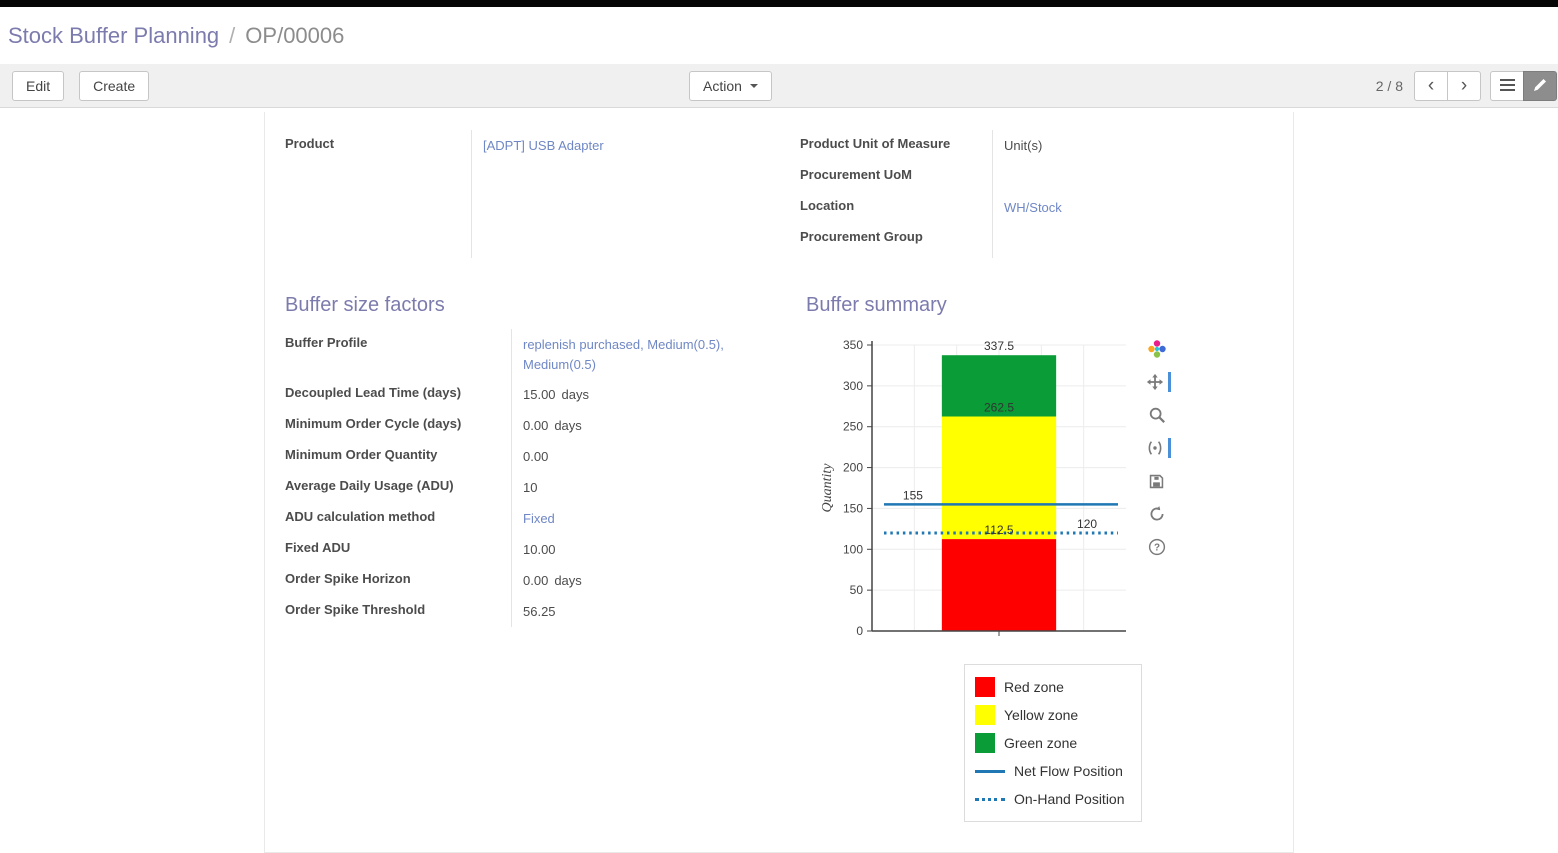 This screenshot has width=1558, height=853. I want to click on fixed-adu-label: Fixed ADU, so click(318, 548).